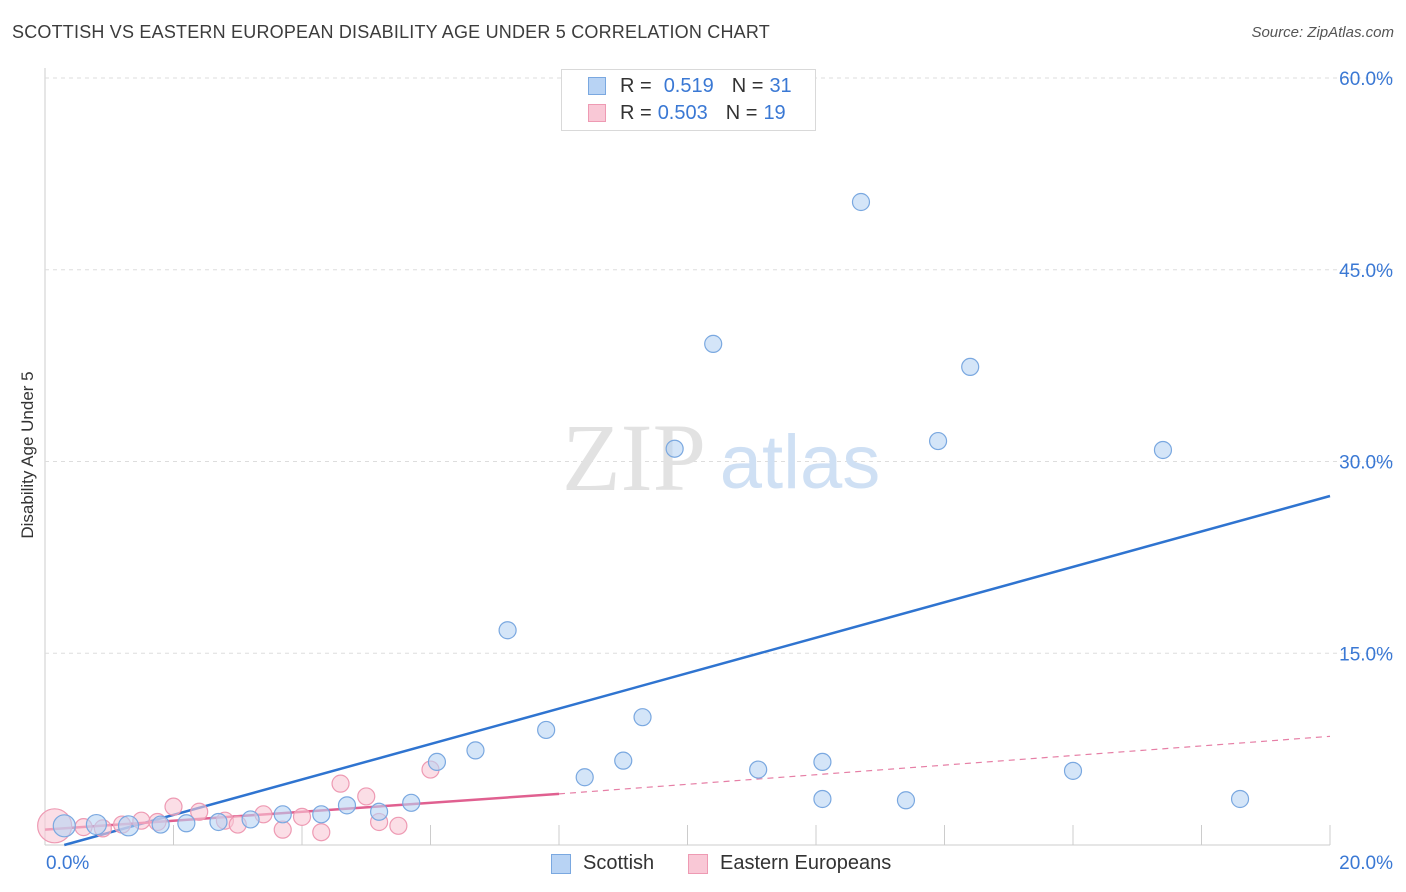  Describe the element at coordinates (27, 455) in the screenshot. I see `y-axis-label: Disability Age Under 5` at that location.